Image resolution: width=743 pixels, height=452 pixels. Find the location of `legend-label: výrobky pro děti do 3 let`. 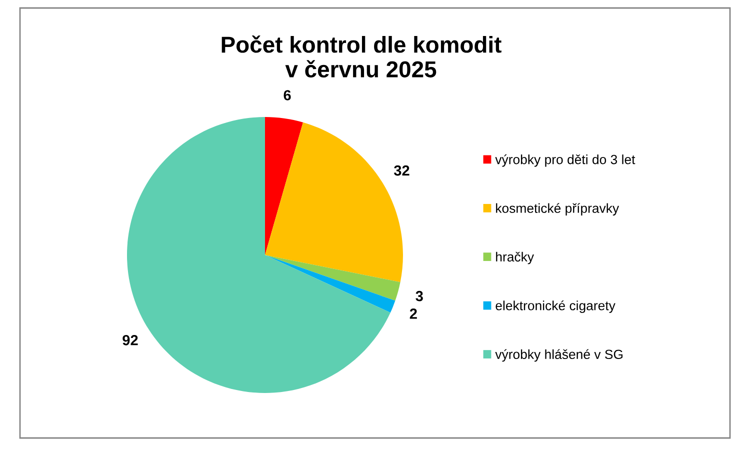

legend-label: výrobky pro děti do 3 let is located at coordinates (565, 160).